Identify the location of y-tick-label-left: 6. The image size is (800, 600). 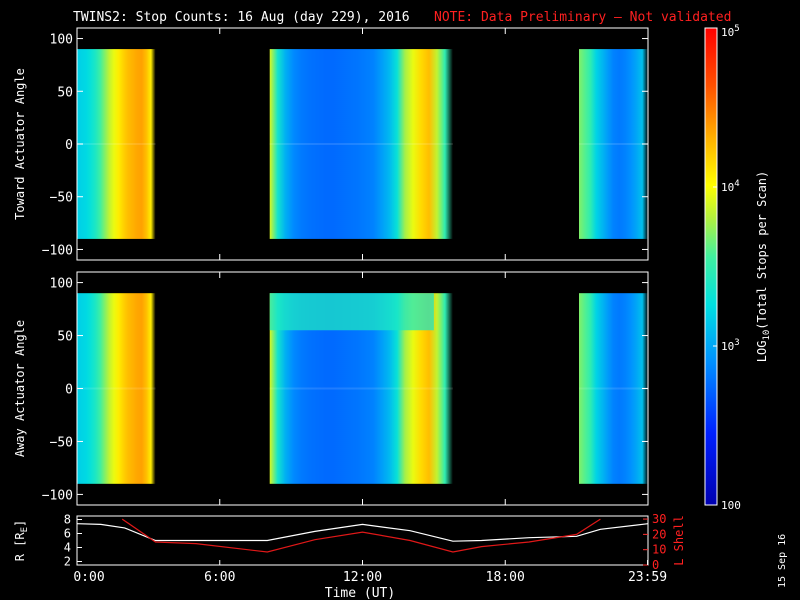
(67, 534).